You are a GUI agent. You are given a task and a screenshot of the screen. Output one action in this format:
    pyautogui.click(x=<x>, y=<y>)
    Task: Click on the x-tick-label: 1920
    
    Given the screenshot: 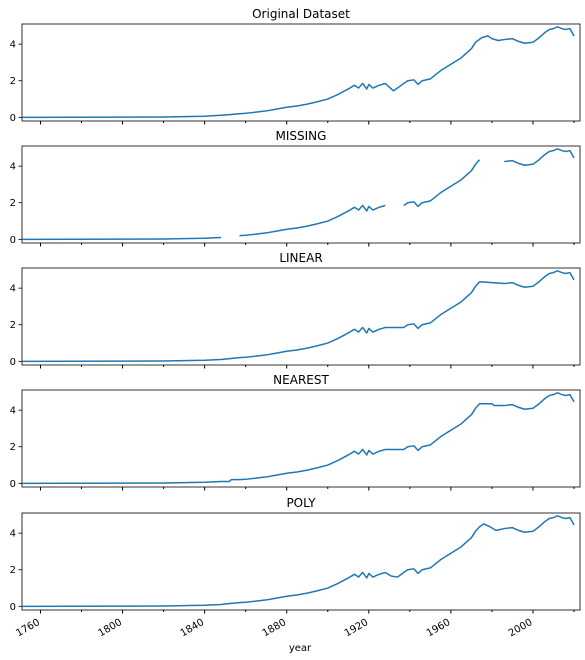 What is the action you would take?
    pyautogui.click(x=357, y=628)
    